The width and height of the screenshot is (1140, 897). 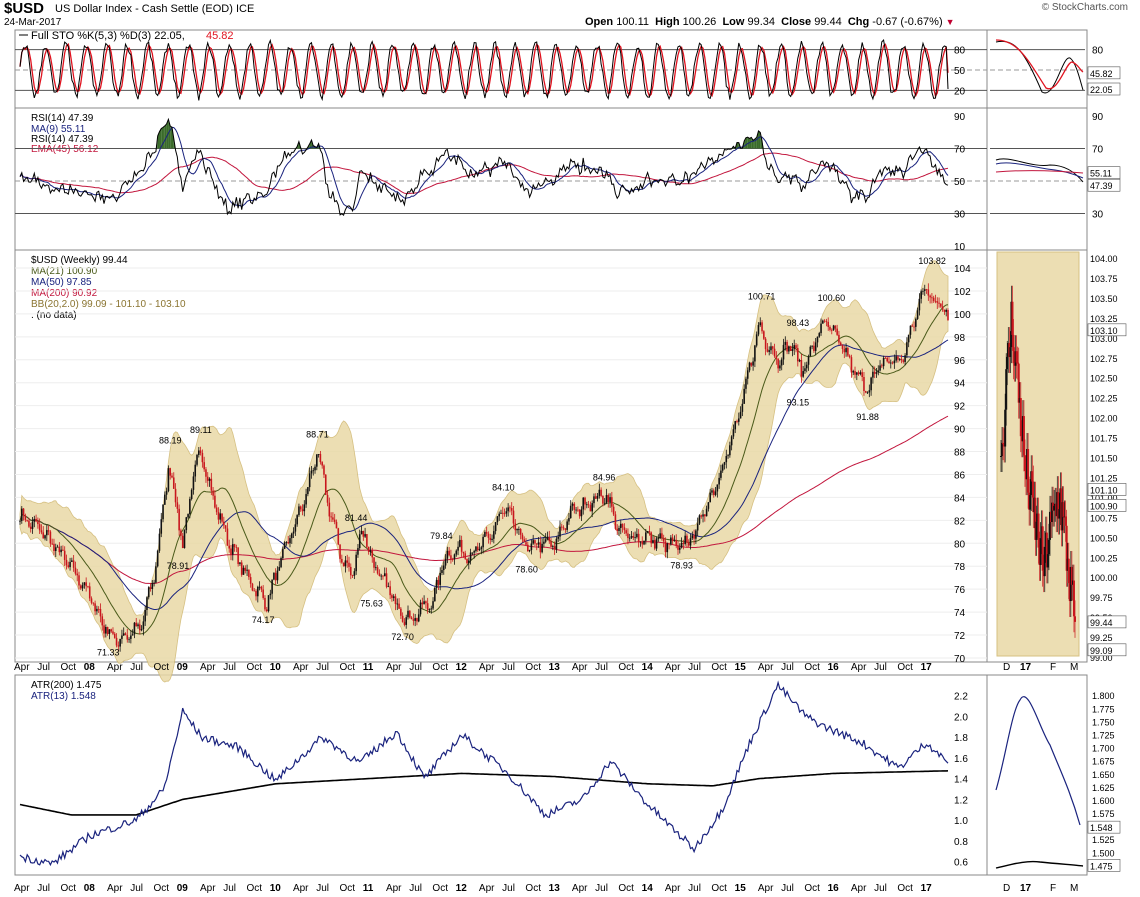 I want to click on inset-y-tick: 104.00, so click(x=1104, y=259).